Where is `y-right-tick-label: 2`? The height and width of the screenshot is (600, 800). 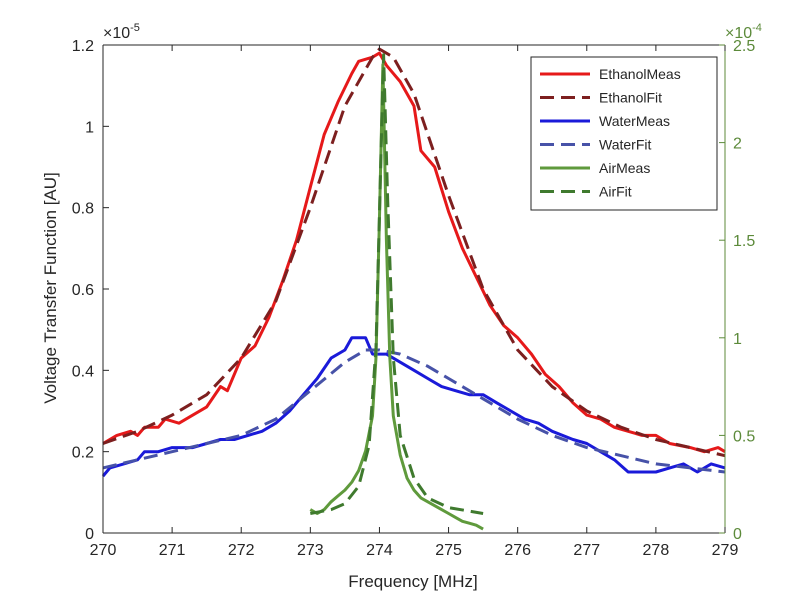 y-right-tick-label: 2 is located at coordinates (737, 144).